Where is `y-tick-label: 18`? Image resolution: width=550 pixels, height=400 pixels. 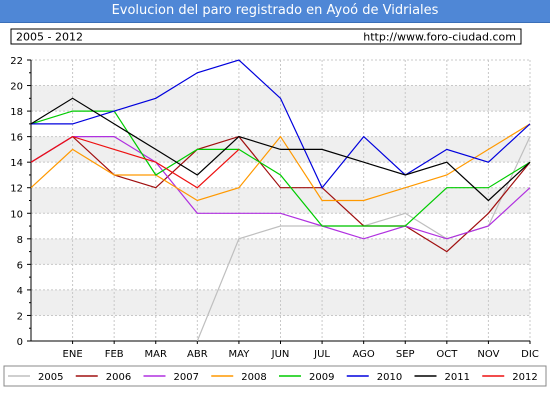
y-tick-label: 18 is located at coordinates (16, 112).